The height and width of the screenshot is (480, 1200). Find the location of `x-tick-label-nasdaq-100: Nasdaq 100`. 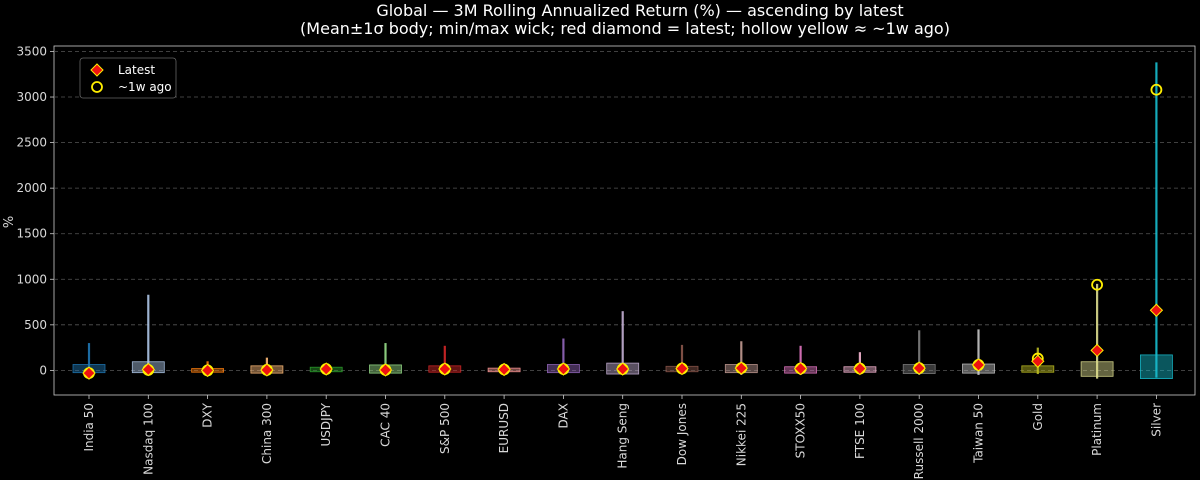

x-tick-label-nasdaq-100: Nasdaq 100 is located at coordinates (148, 439).